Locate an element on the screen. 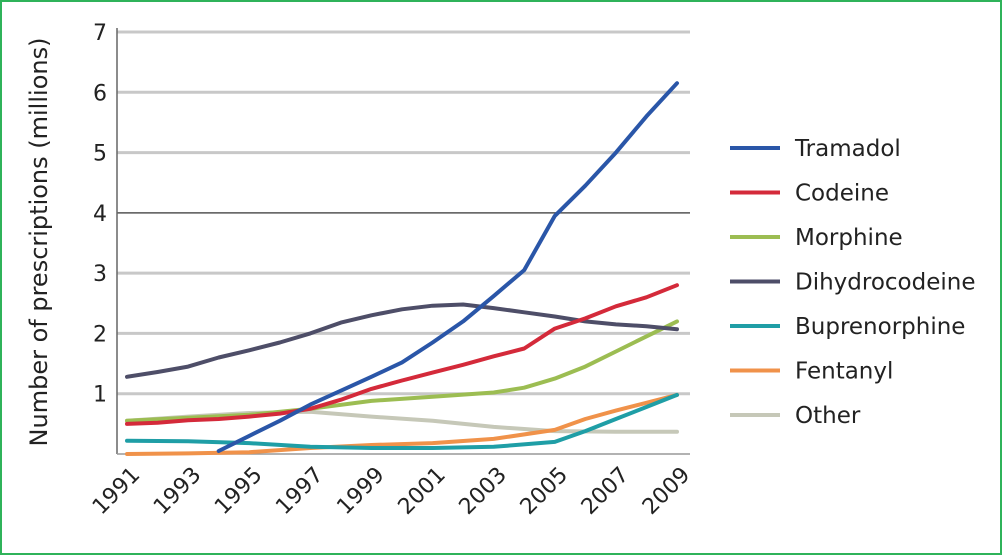 Image resolution: width=1002 pixels, height=557 pixels. legend-label: Tramadol is located at coordinates (847, 149).